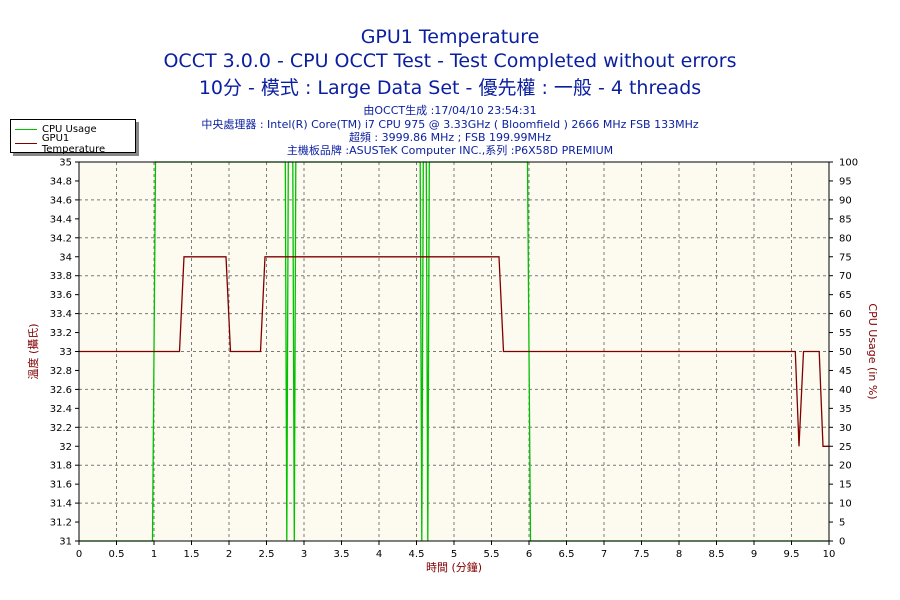 Image resolution: width=900 pixels, height=600 pixels. Describe the element at coordinates (79, 554) in the screenshot. I see `x-tick-label: 0` at that location.